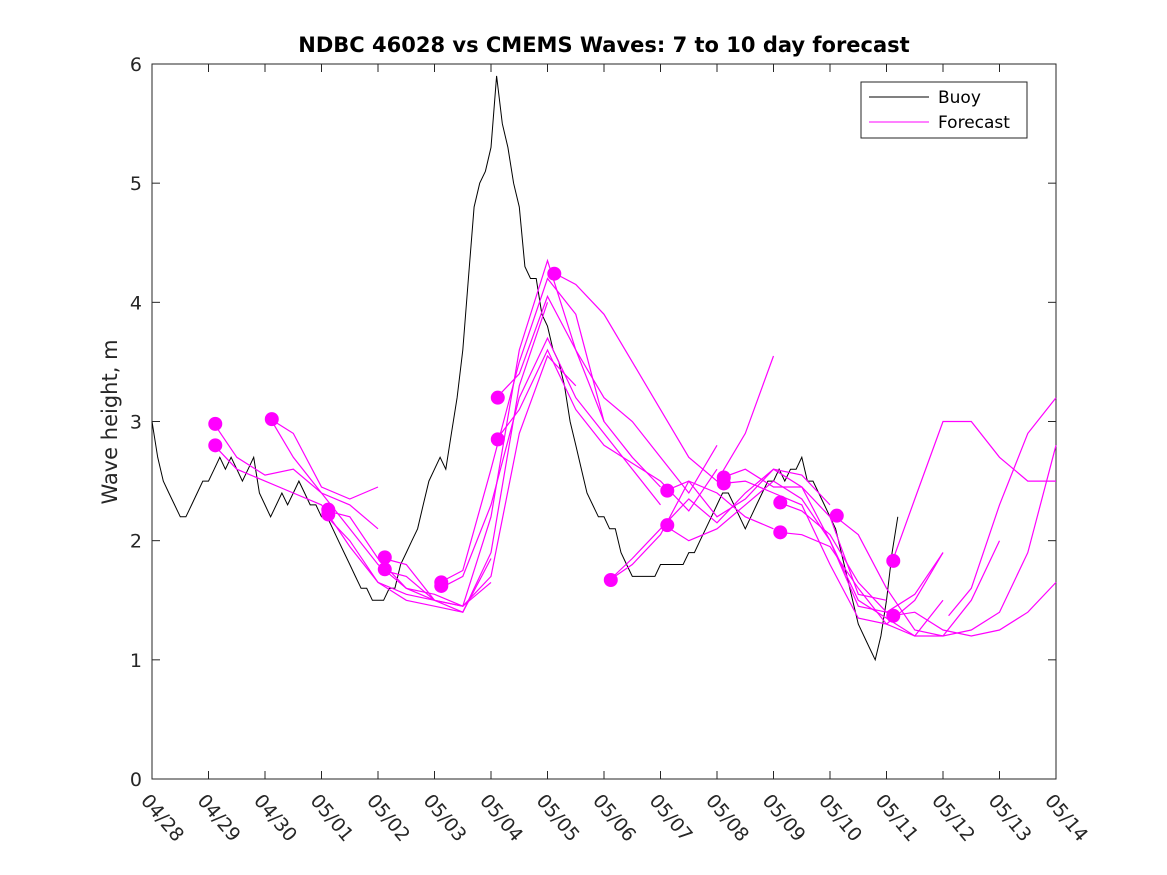 The width and height of the screenshot is (1167, 875). Describe the element at coordinates (136, 542) in the screenshot. I see `y-tick-label: 2` at that location.